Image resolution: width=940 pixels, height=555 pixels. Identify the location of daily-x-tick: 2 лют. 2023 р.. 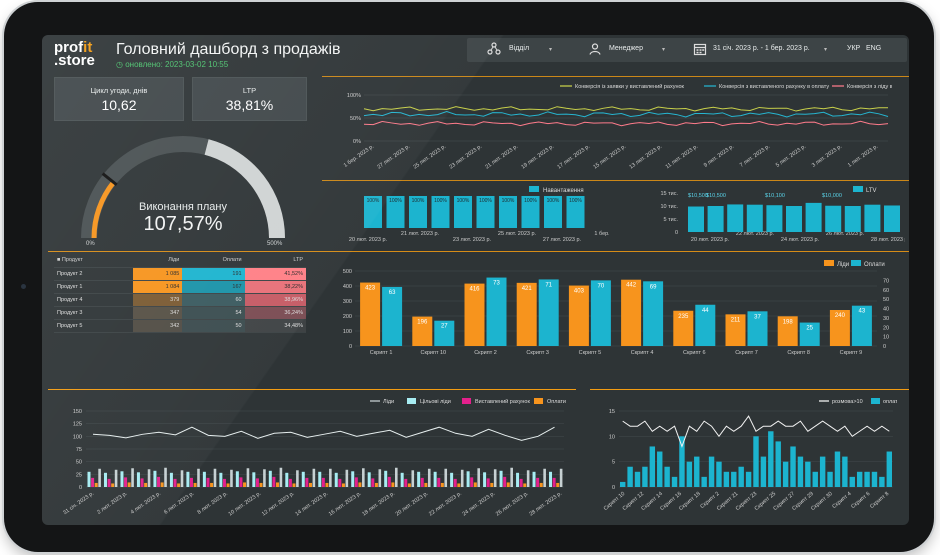
(112, 502).